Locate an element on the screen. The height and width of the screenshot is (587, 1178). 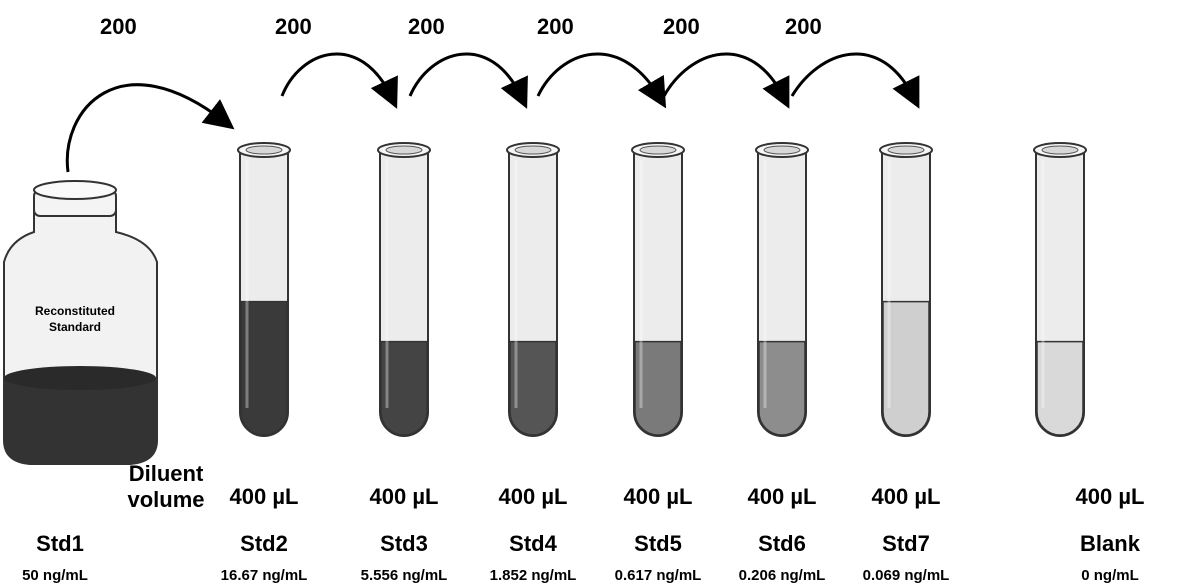
transfer-volume-2: 200 is located at coordinates (293, 26).